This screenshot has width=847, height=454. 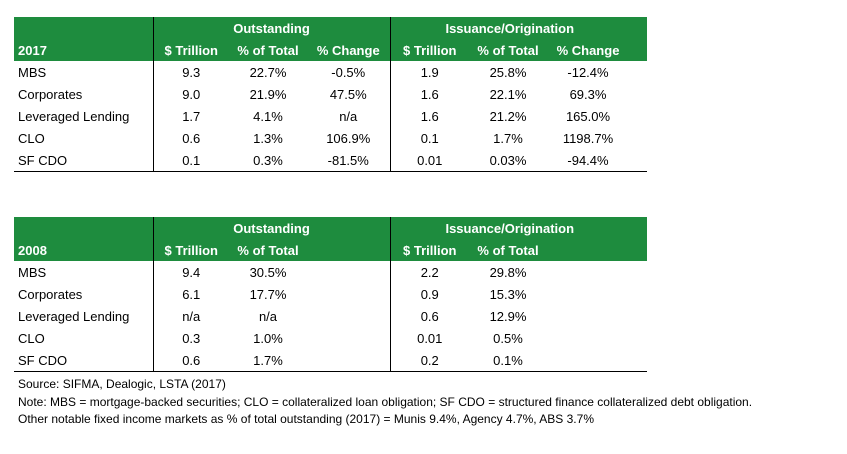 What do you see at coordinates (348, 72) in the screenshot?
I see `table-cell: -0.5%` at bounding box center [348, 72].